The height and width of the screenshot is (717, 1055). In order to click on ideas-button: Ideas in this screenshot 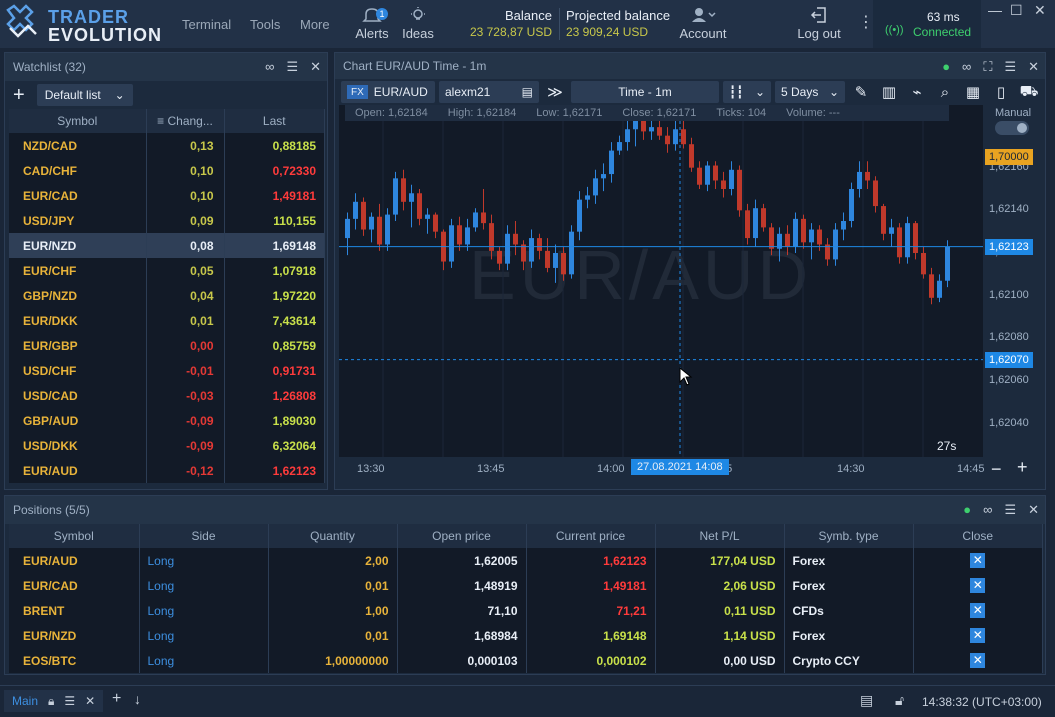, I will do `click(418, 23)`.